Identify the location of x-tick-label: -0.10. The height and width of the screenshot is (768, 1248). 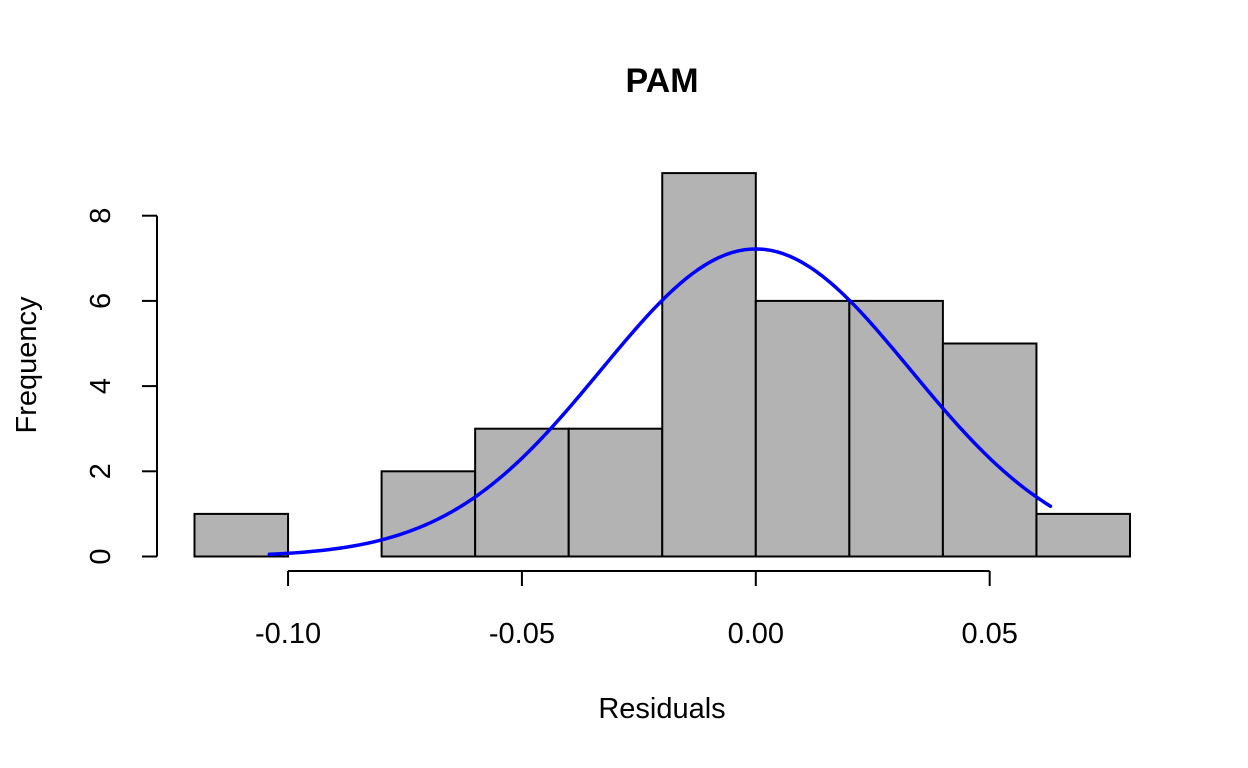
(288, 634).